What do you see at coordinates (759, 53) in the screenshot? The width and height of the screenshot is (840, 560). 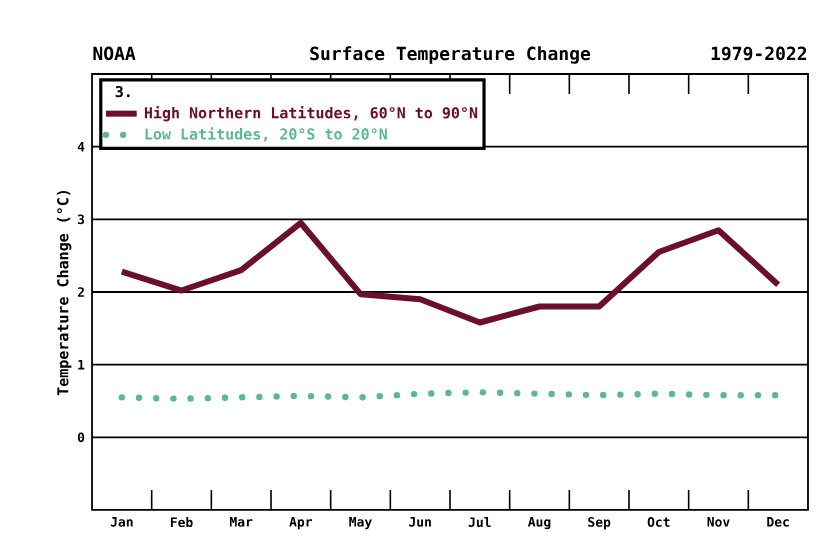 I see `text: 1979-2022` at bounding box center [759, 53].